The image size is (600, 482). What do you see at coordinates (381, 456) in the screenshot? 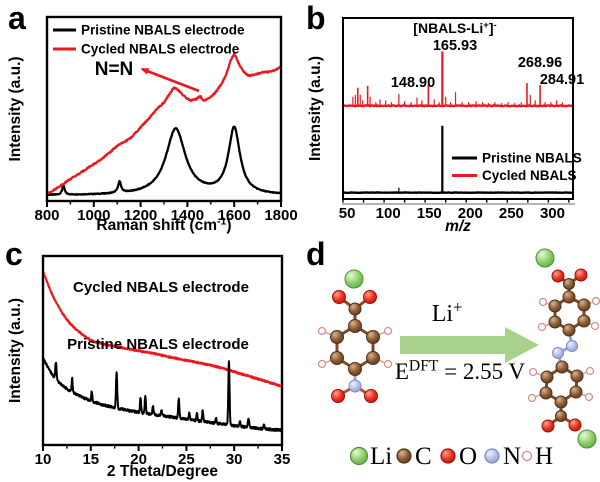
I see `legend-li-label: Li` at bounding box center [381, 456].